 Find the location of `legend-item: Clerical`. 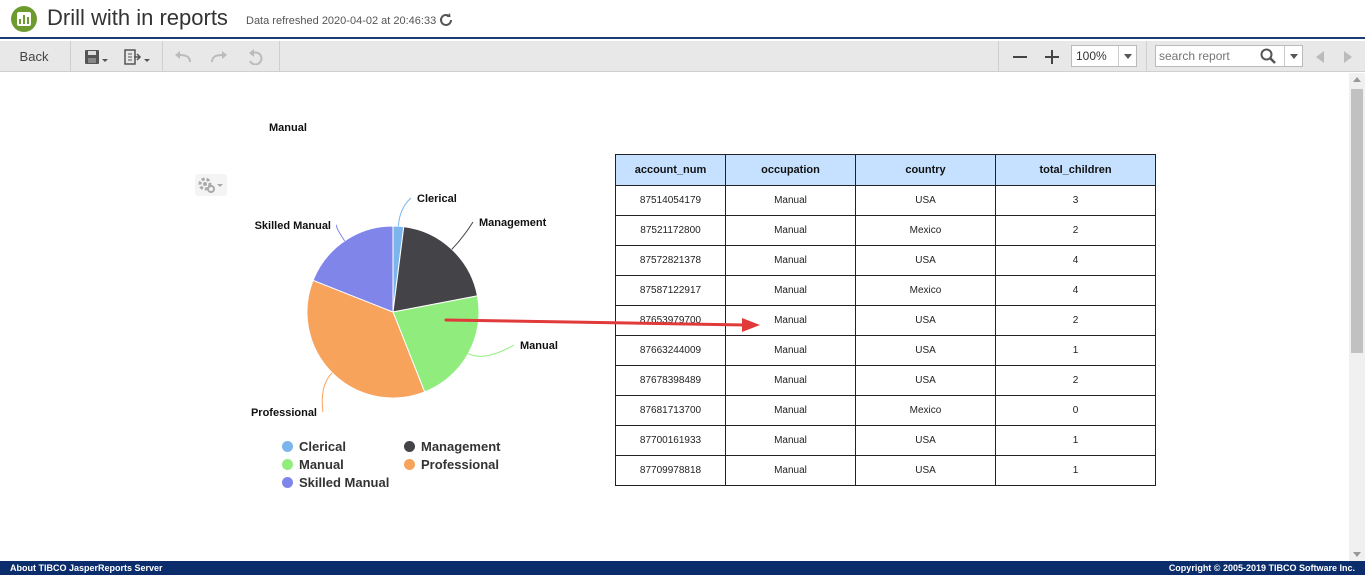

legend-item: Clerical is located at coordinates (313, 446).